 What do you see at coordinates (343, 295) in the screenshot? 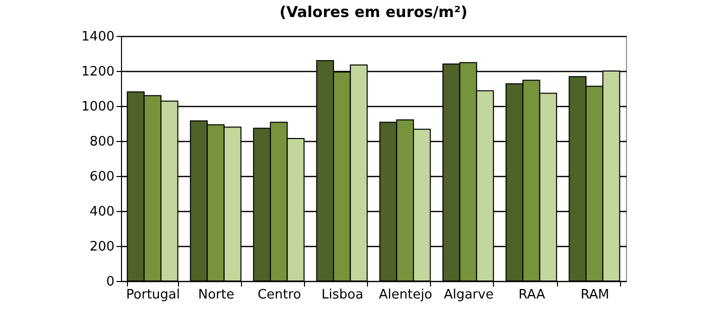
I see `x-tick-label: Lisboa` at bounding box center [343, 295].